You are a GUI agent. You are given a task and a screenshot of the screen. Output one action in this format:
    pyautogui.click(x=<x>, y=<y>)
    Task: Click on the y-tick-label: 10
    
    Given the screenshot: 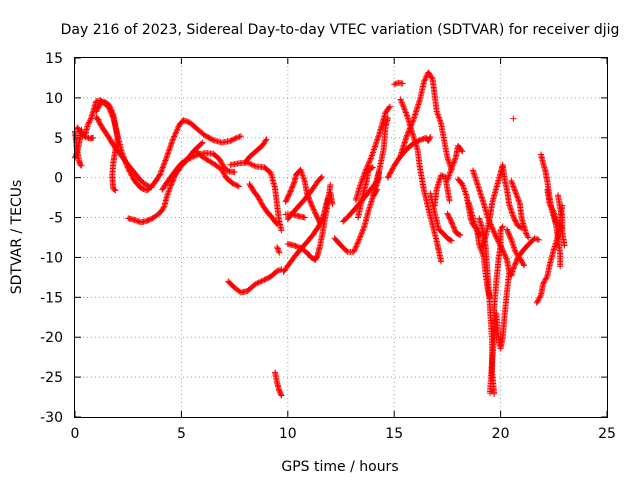 What is the action you would take?
    pyautogui.click(x=54, y=99)
    